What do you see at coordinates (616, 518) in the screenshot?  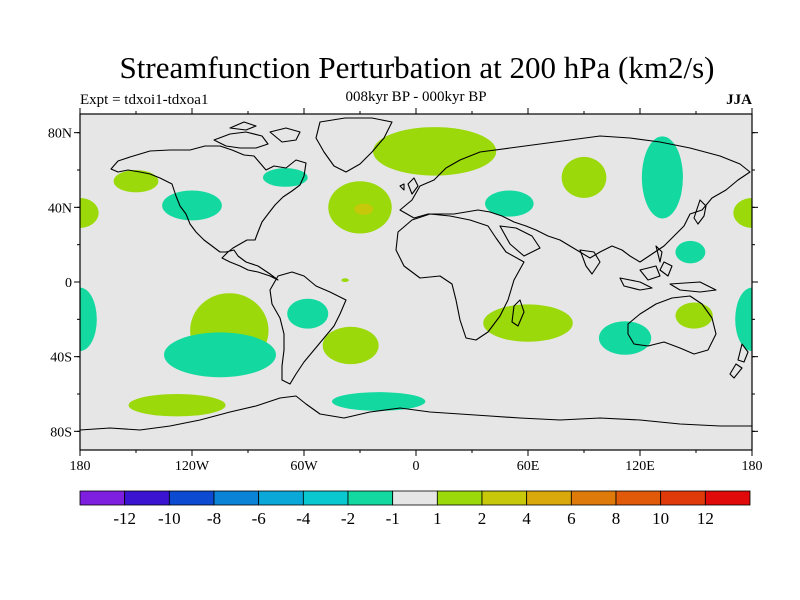 I see `colorbar-label: 8` at bounding box center [616, 518].